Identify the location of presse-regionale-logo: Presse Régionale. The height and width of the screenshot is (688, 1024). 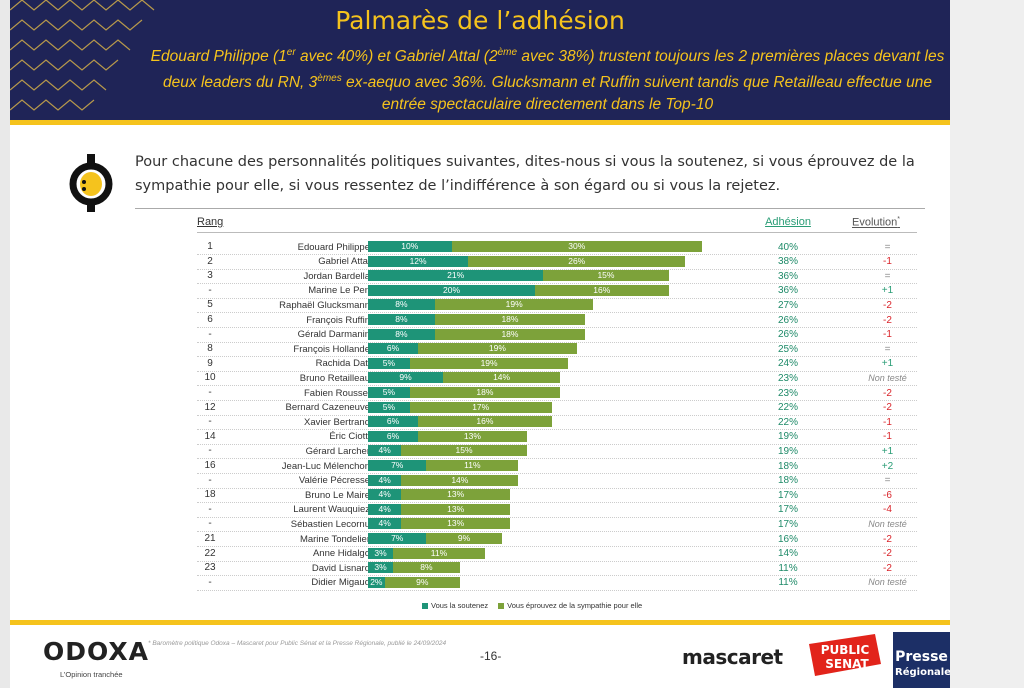
(921, 660).